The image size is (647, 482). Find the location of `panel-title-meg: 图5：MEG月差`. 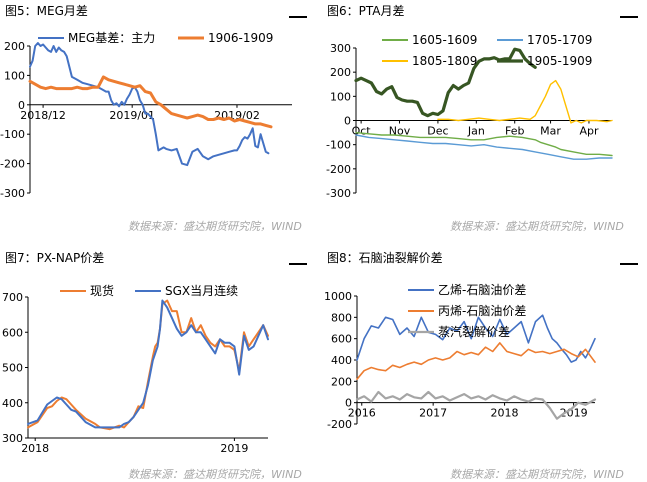

panel-title-meg: 图5：MEG月差 is located at coordinates (46, 11).